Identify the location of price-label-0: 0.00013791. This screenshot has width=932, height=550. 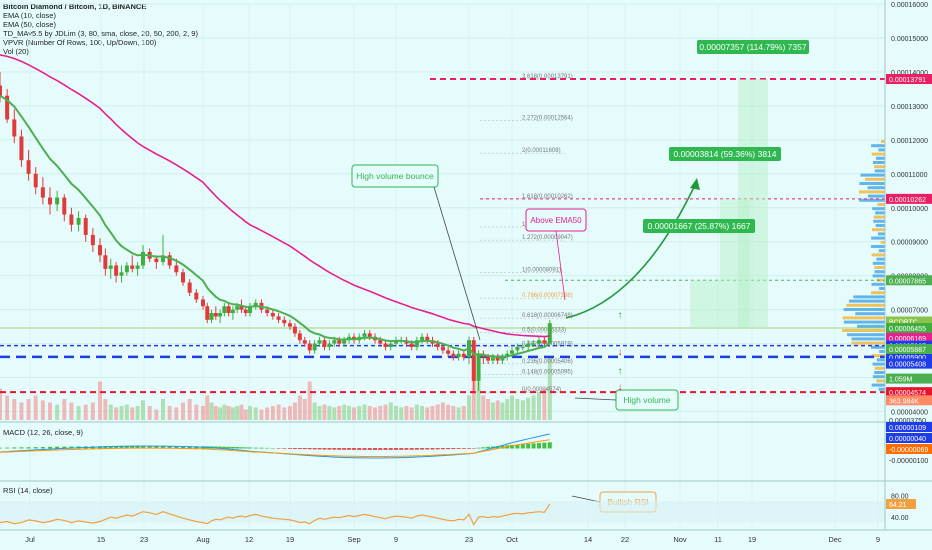
(907, 80).